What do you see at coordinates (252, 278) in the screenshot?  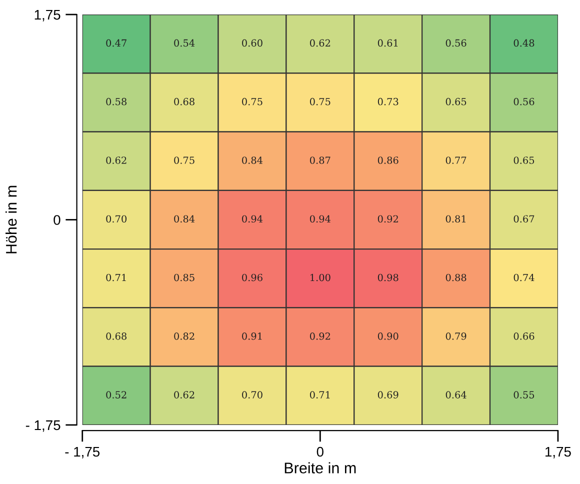 I see `data-label: 0.96` at bounding box center [252, 278].